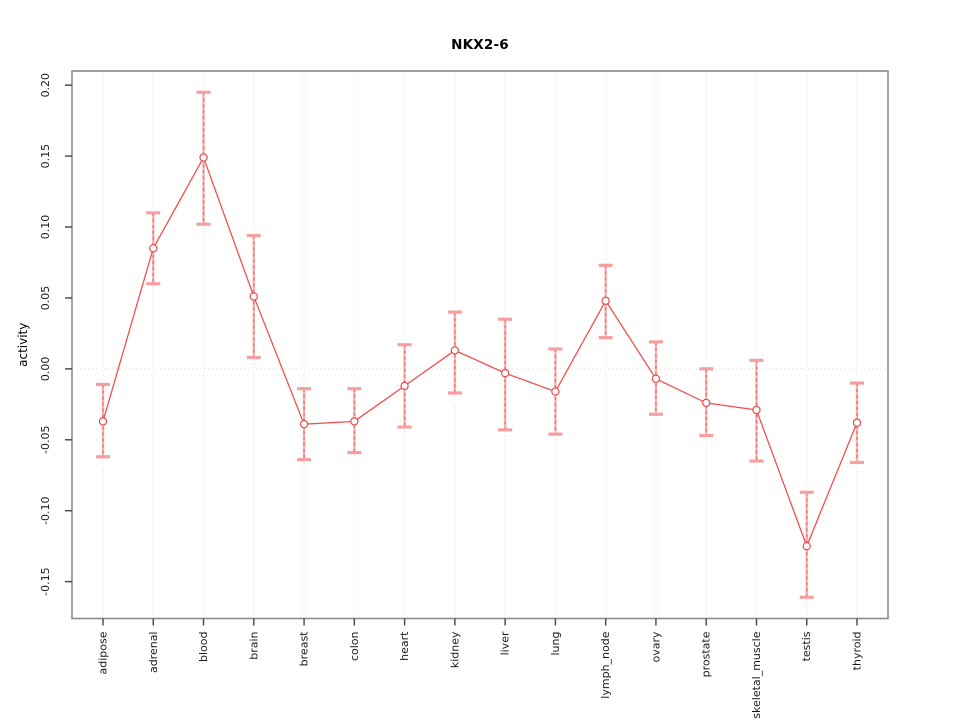  Describe the element at coordinates (304, 424) in the screenshot. I see `data-point-breast` at that location.